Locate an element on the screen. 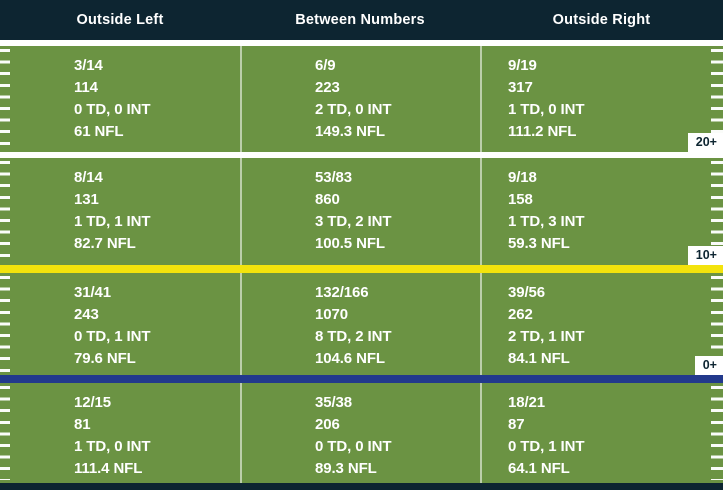 The width and height of the screenshot is (723, 490). stat-cell-20plus-outside-right: 9/19 317 1 TD, 0 INT 111.2 NFL is located at coordinates (601, 99).